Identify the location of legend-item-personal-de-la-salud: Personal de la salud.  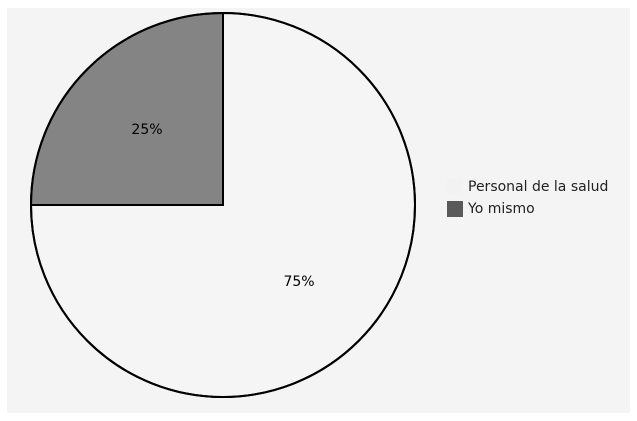
(527, 187).